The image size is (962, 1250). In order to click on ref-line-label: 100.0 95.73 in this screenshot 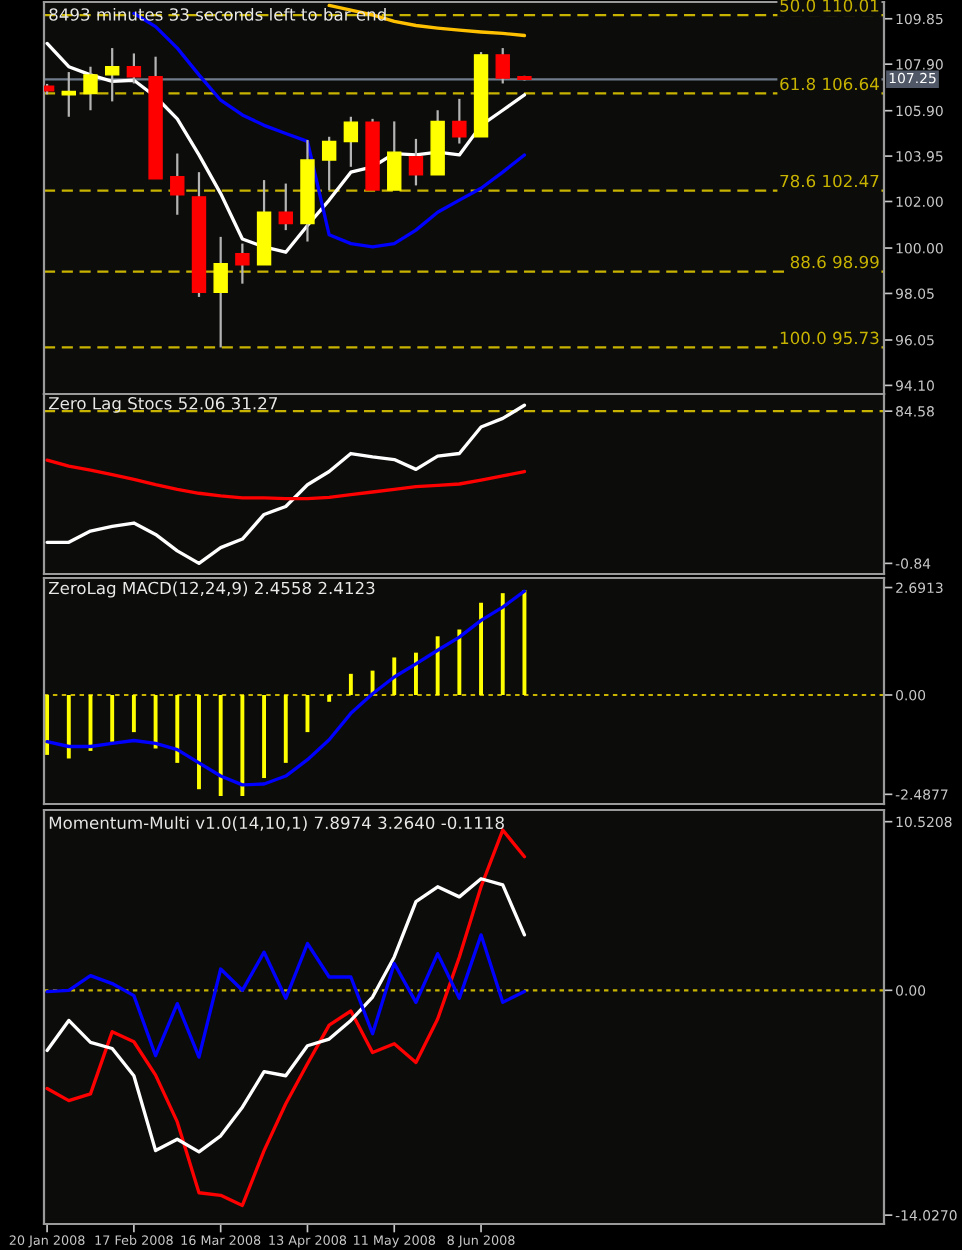, I will do `click(829, 338)`.